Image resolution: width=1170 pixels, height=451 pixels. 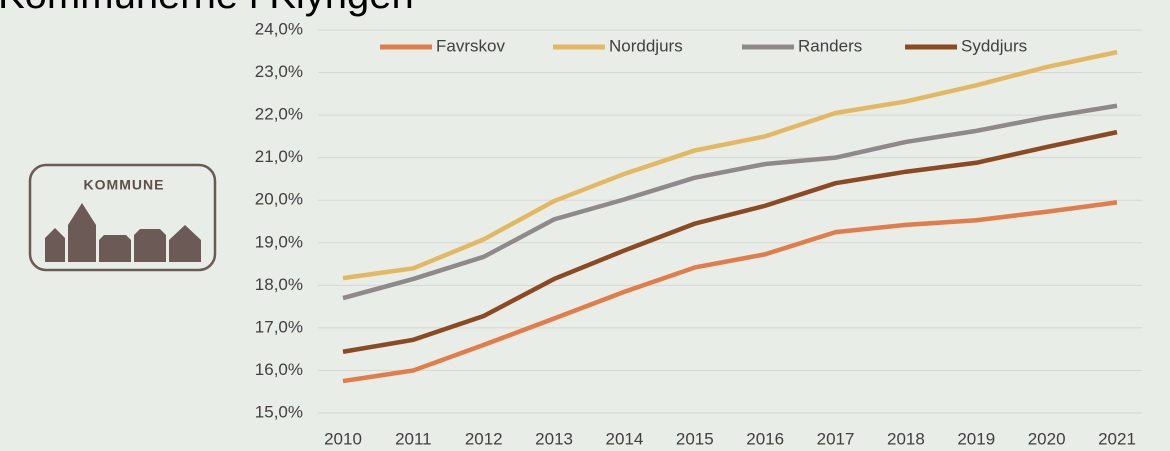 I want to click on page-title: Kommunerne i Klyngen, so click(x=207, y=8).